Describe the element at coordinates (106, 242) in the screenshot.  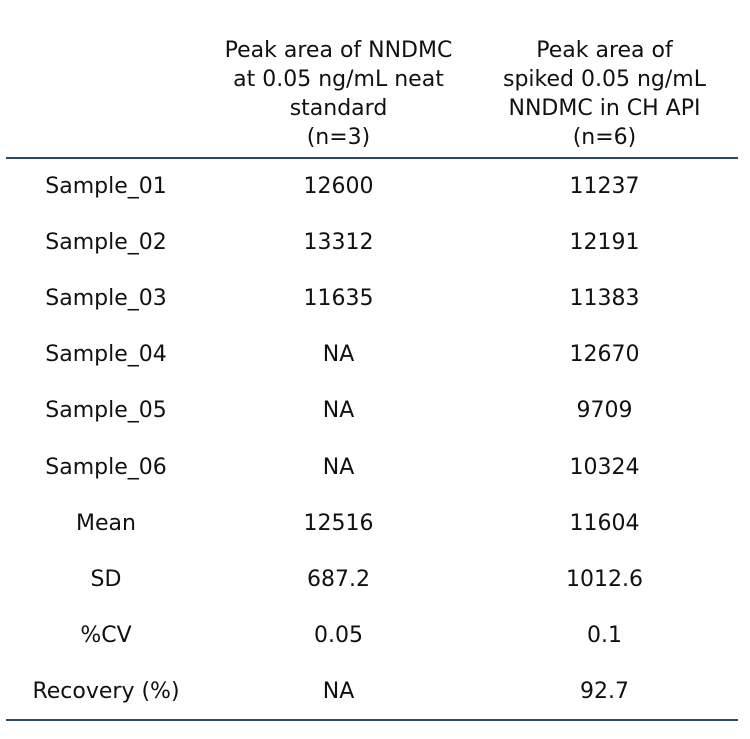
I see `row-label: Sample_02` at that location.